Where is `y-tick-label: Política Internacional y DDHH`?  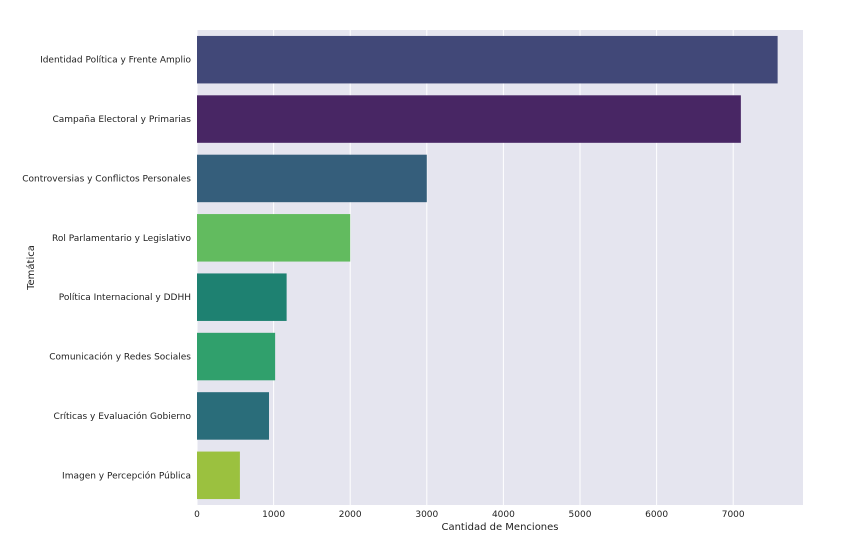 y-tick-label: Política Internacional y DDHH is located at coordinates (125, 298).